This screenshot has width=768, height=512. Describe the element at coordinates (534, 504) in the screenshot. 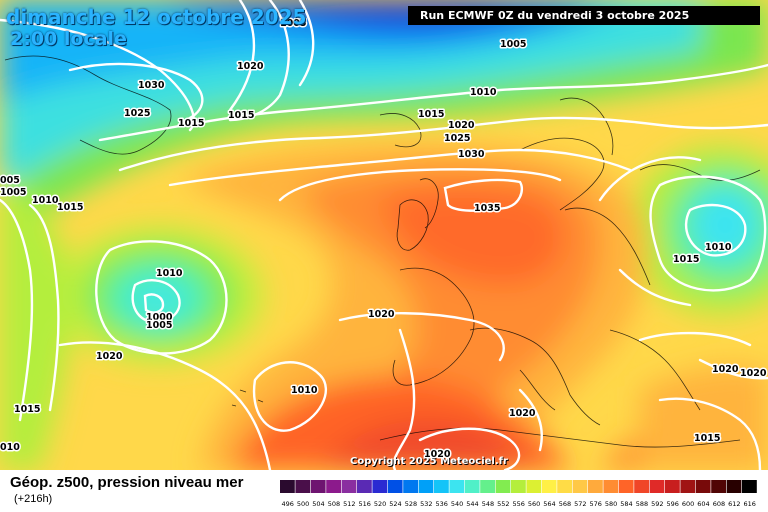

I see `color-scale-label: 560` at that location.